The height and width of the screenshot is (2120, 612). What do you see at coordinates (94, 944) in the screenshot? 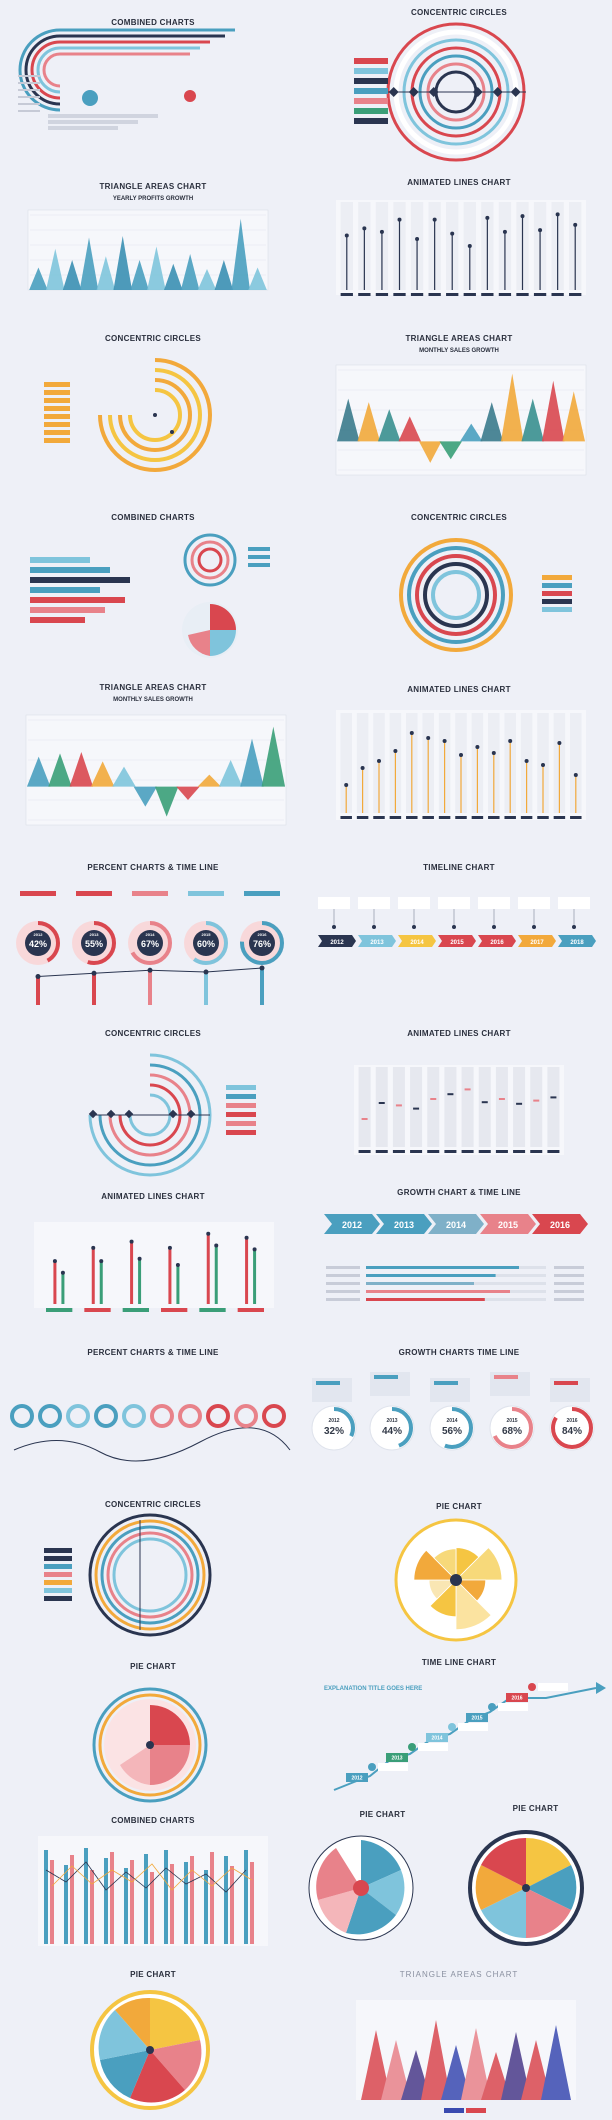
I see `percent-label: 55%` at bounding box center [94, 944].